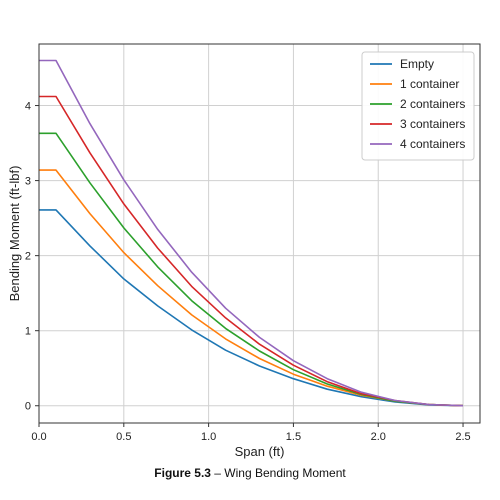 The height and width of the screenshot is (500, 500). Describe the element at coordinates (432, 144) in the screenshot. I see `legend-label: 4 containers` at that location.